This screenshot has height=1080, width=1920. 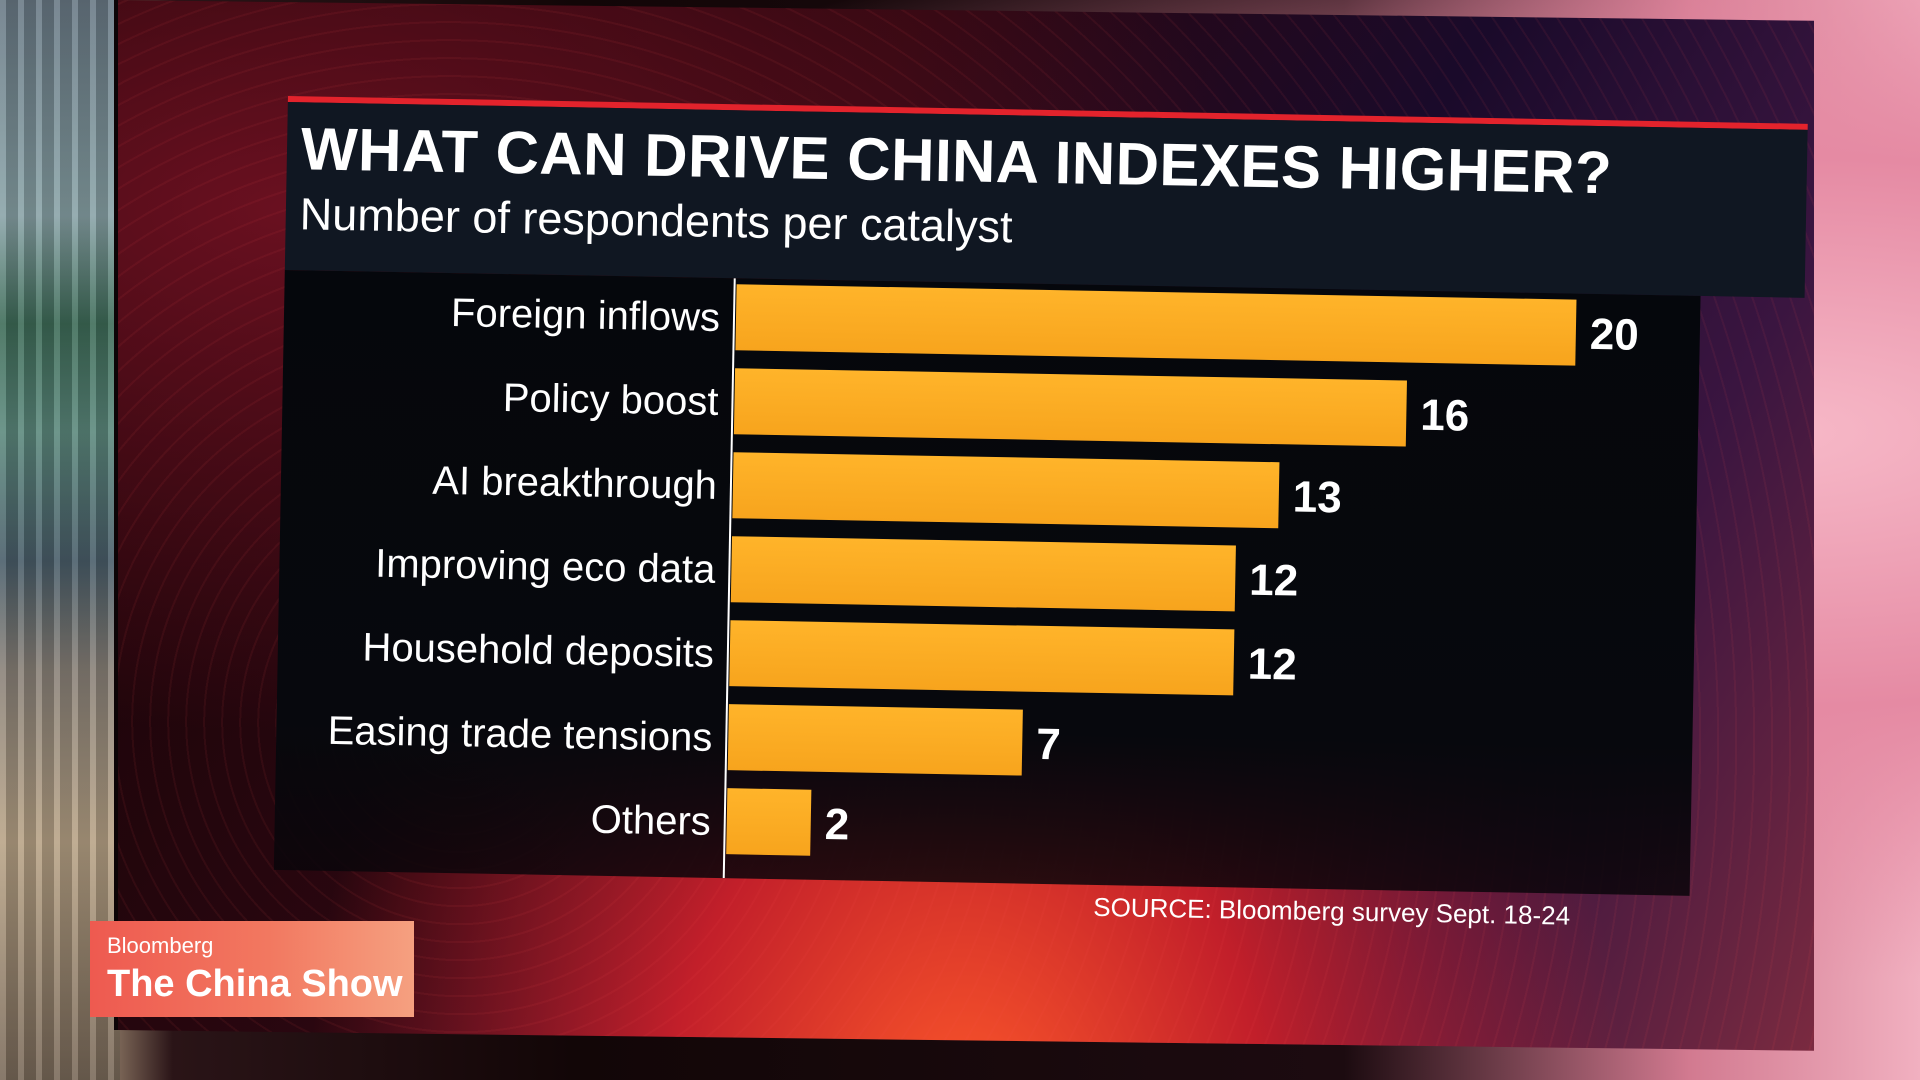 I want to click on category-label: Others, so click(x=650, y=821).